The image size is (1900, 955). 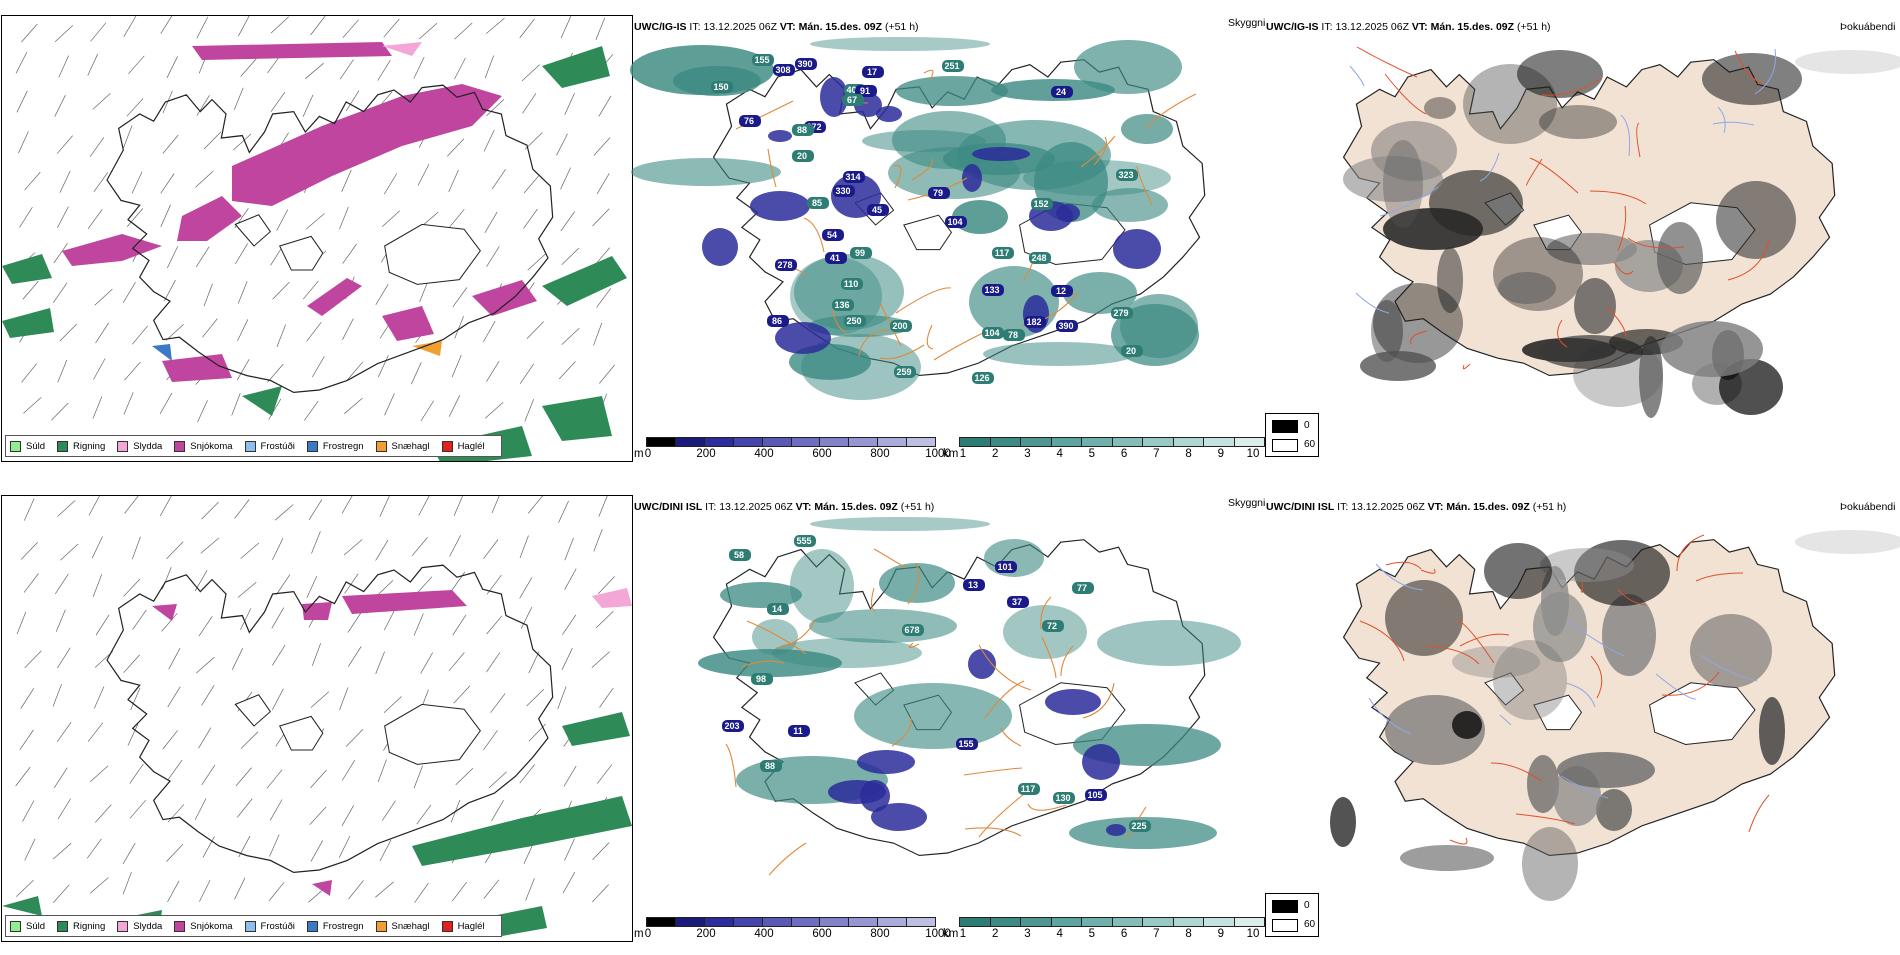 I want to click on height-tick: 800, so click(x=880, y=934).